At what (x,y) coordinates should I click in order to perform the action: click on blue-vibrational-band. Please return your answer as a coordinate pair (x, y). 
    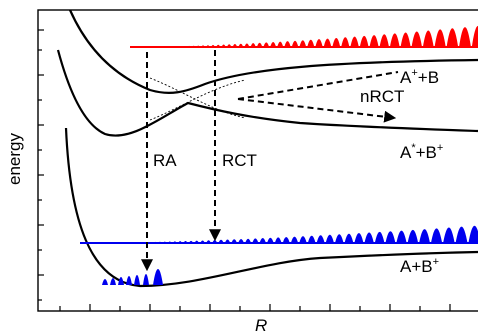
    Looking at the image, I should click on (280, 234).